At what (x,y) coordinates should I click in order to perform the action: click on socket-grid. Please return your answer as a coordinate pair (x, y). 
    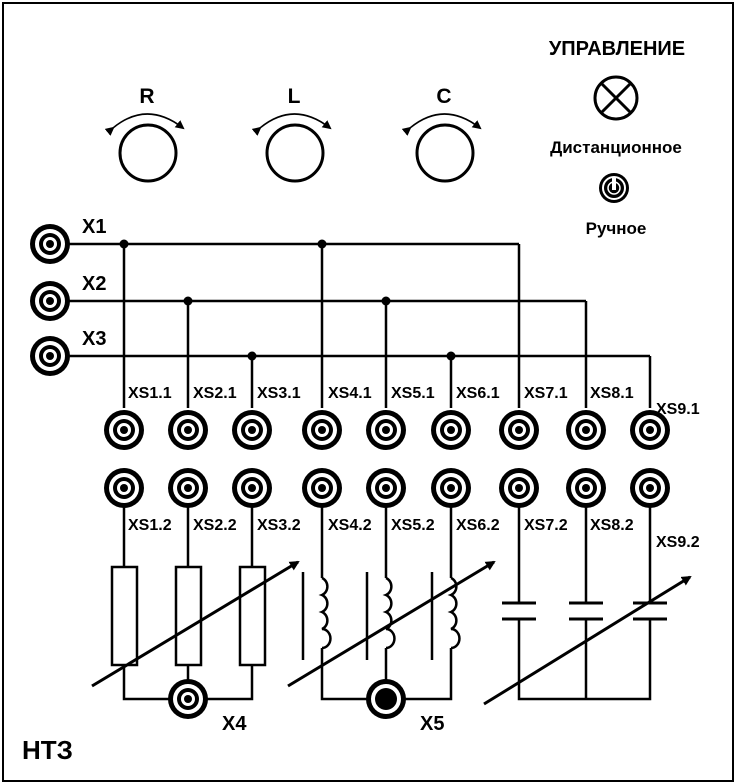
    Looking at the image, I should click on (387, 459).